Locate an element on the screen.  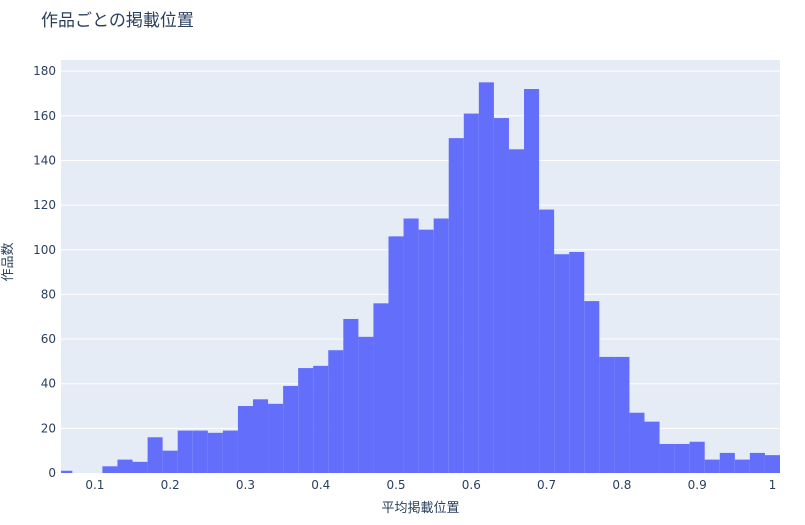
y-axis-title: 作品数 is located at coordinates (8, 261).